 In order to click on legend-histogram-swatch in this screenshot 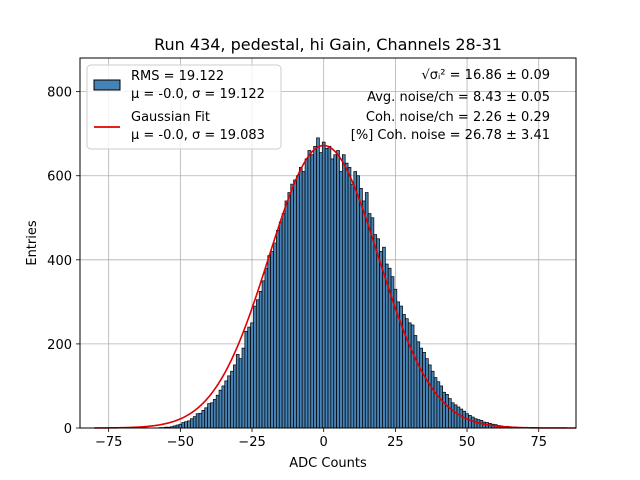, I will do `click(107, 85)`.